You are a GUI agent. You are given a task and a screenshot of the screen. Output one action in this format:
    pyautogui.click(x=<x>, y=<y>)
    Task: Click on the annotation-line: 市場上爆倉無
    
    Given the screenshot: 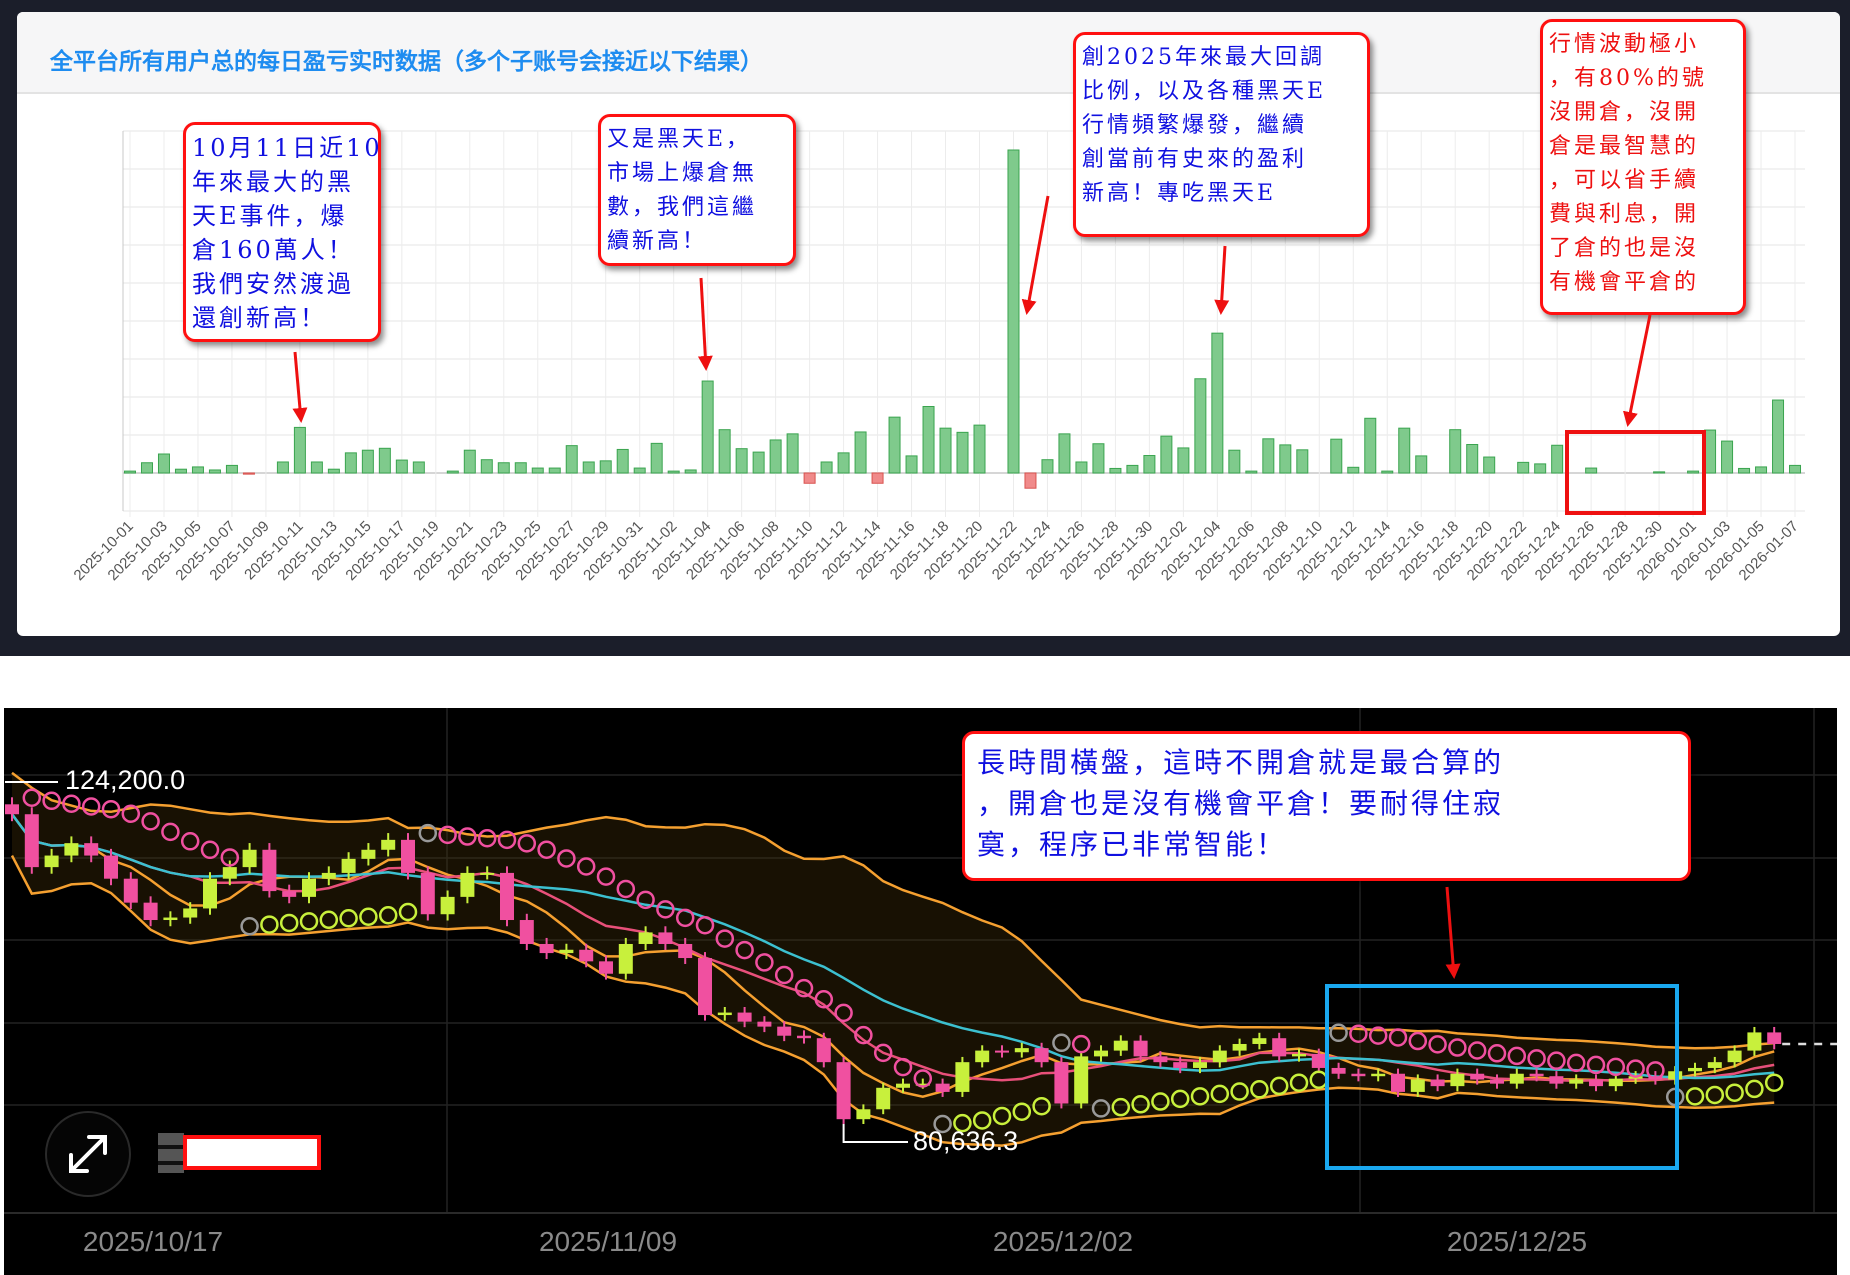 What is the action you would take?
    pyautogui.click(x=682, y=173)
    